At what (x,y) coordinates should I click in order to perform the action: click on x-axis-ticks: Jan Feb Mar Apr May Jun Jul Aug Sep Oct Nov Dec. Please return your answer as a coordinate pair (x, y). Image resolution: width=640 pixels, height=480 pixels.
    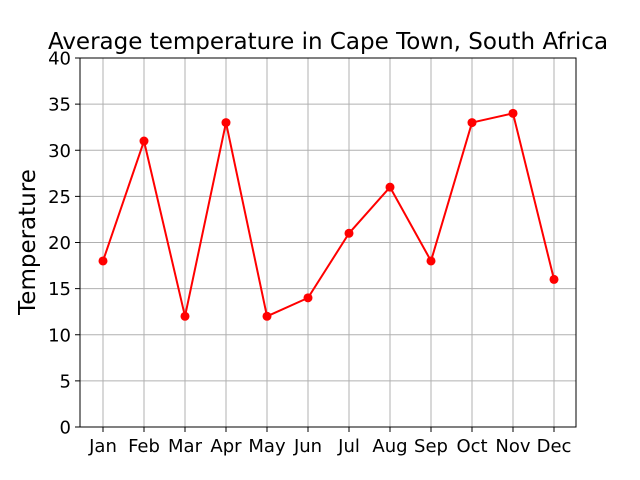
    Looking at the image, I should click on (329, 442).